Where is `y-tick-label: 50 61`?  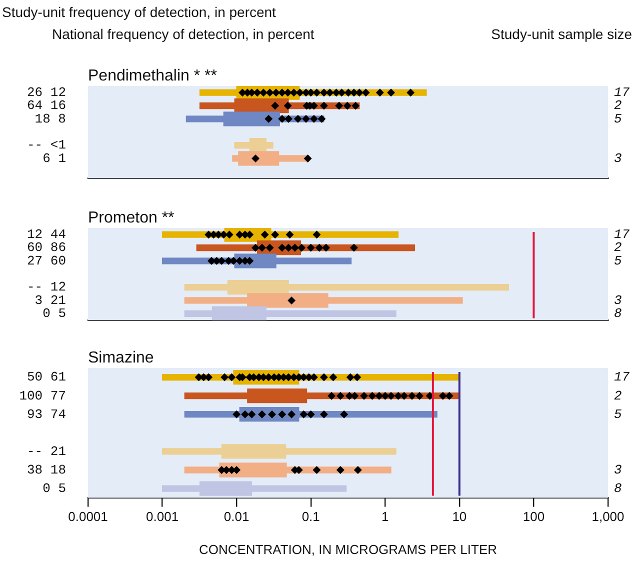
y-tick-label: 50 61 is located at coordinates (46, 377).